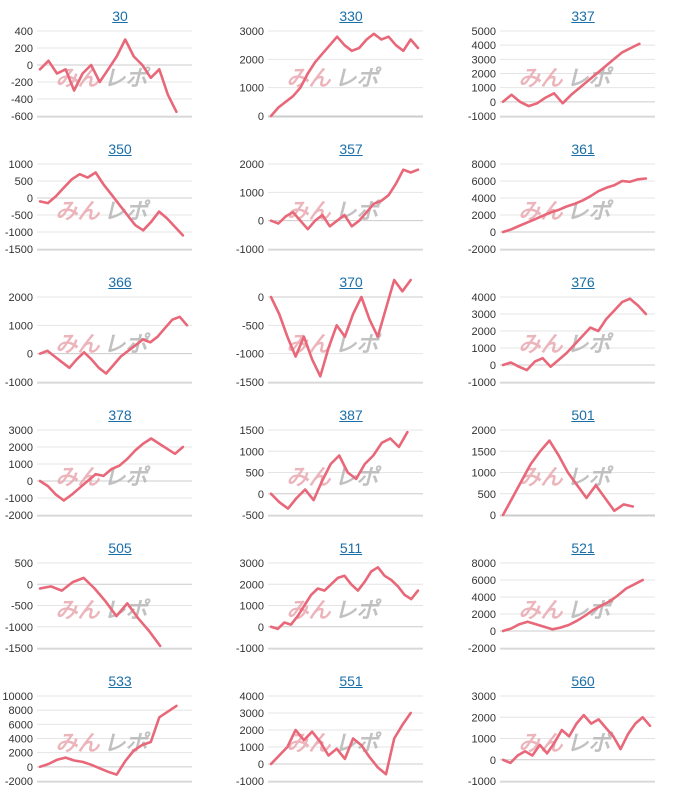 Image resolution: width=700 pixels, height=798 pixels. I want to click on chart-panel: 4000 3000 2000 1000 0 -1000 みん レポ 551, so click(351, 731).